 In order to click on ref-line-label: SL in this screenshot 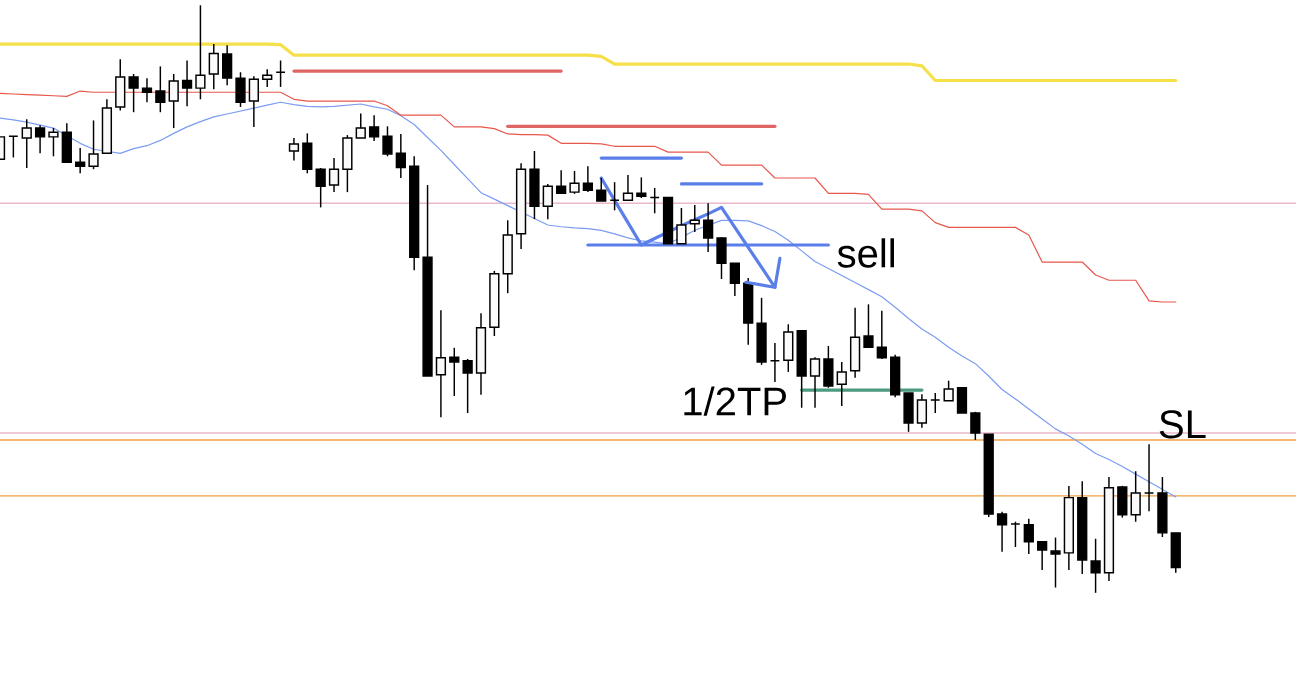, I will do `click(1182, 424)`.